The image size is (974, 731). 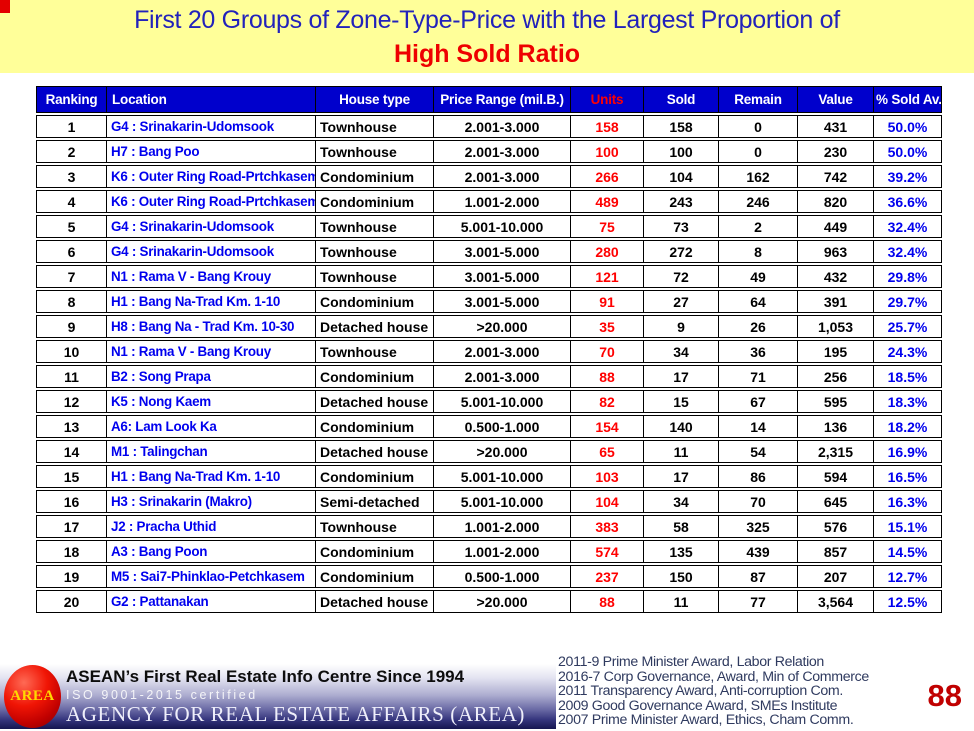 I want to click on cell-sold: 27, so click(x=680, y=301).